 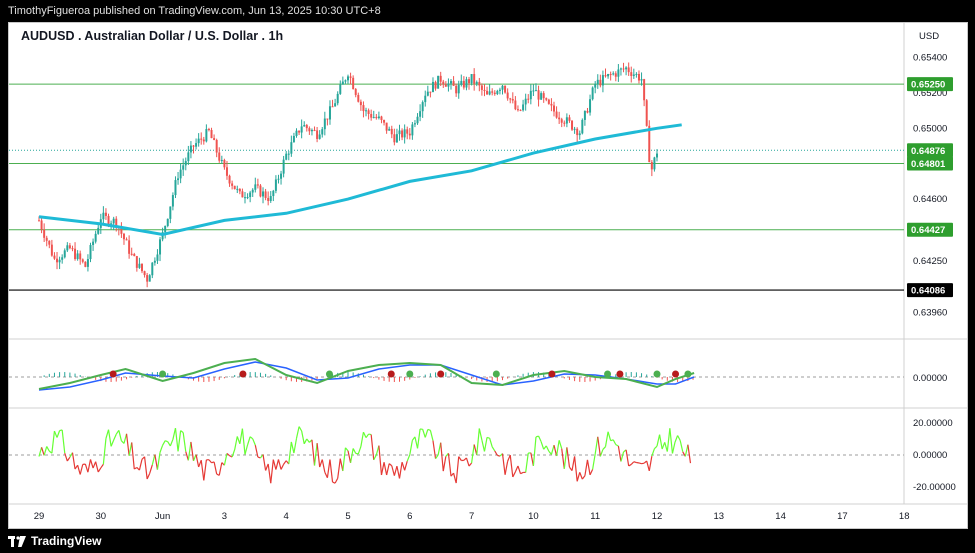 I want to click on time-tick-label: 18, so click(x=904, y=516).